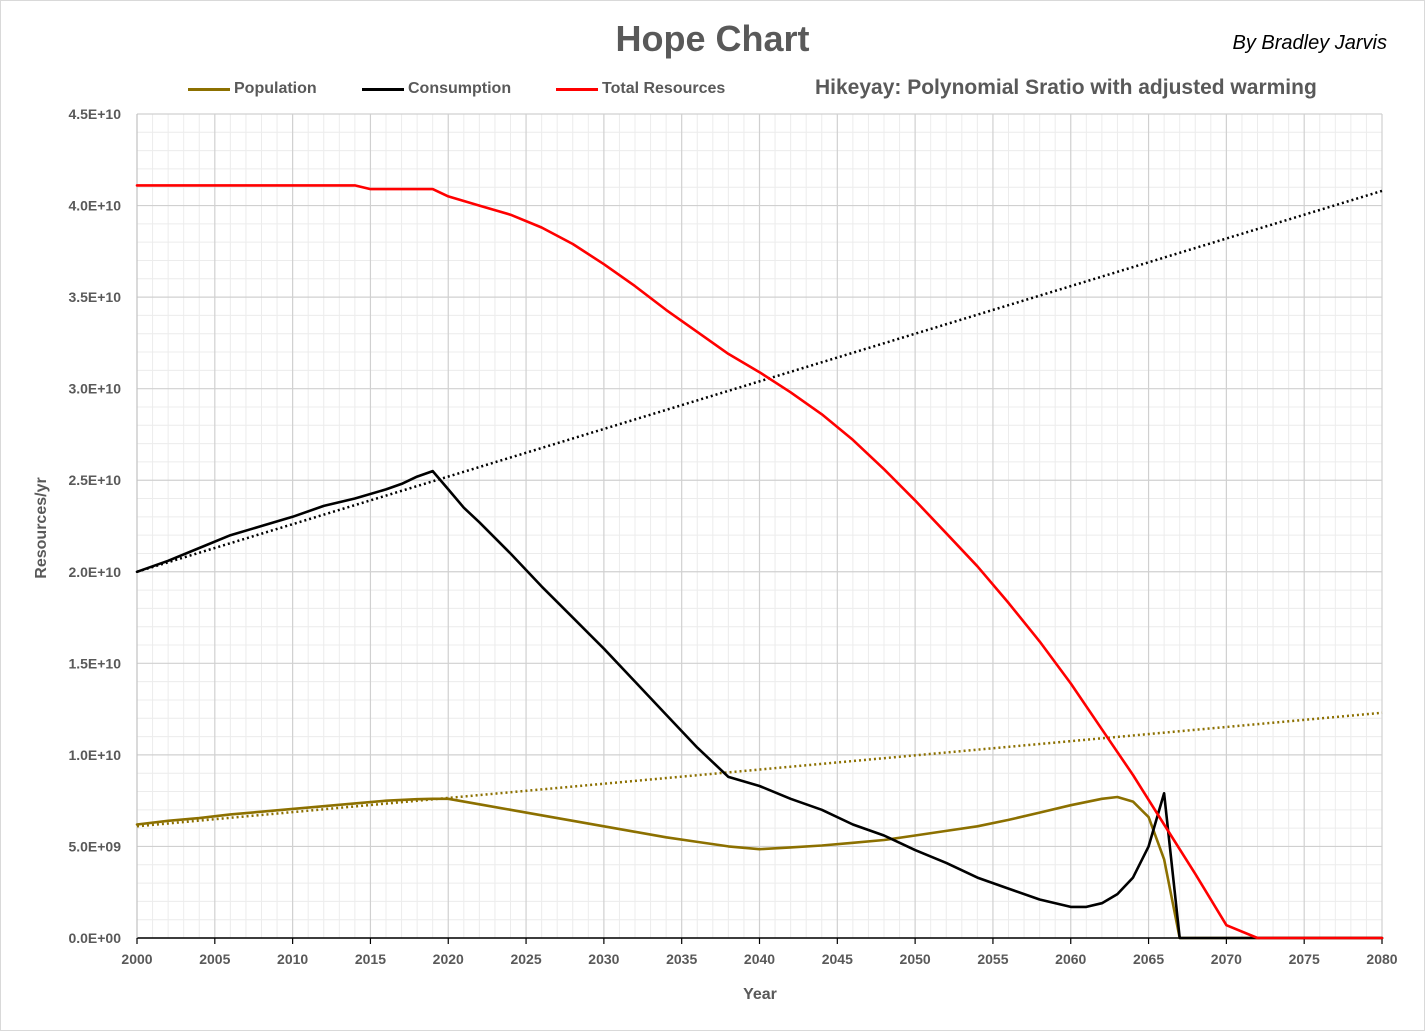  What do you see at coordinates (1304, 959) in the screenshot?
I see `x-tick-label: 2075` at bounding box center [1304, 959].